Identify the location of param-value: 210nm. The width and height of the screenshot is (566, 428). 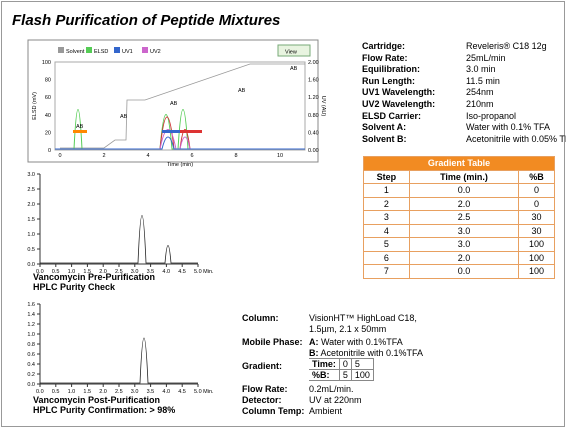
(480, 104).